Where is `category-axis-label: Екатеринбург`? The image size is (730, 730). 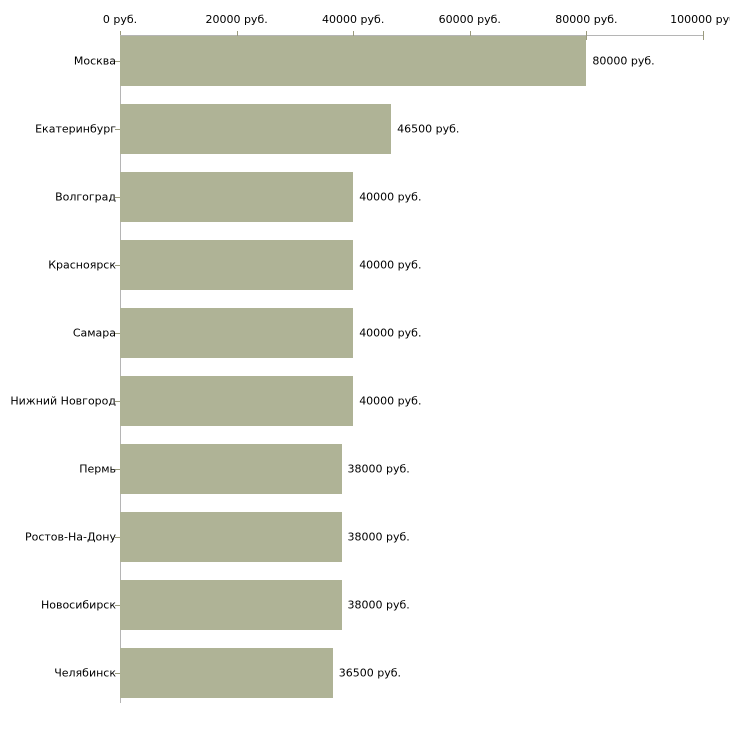 category-axis-label: Екатеринбург is located at coordinates (75, 129).